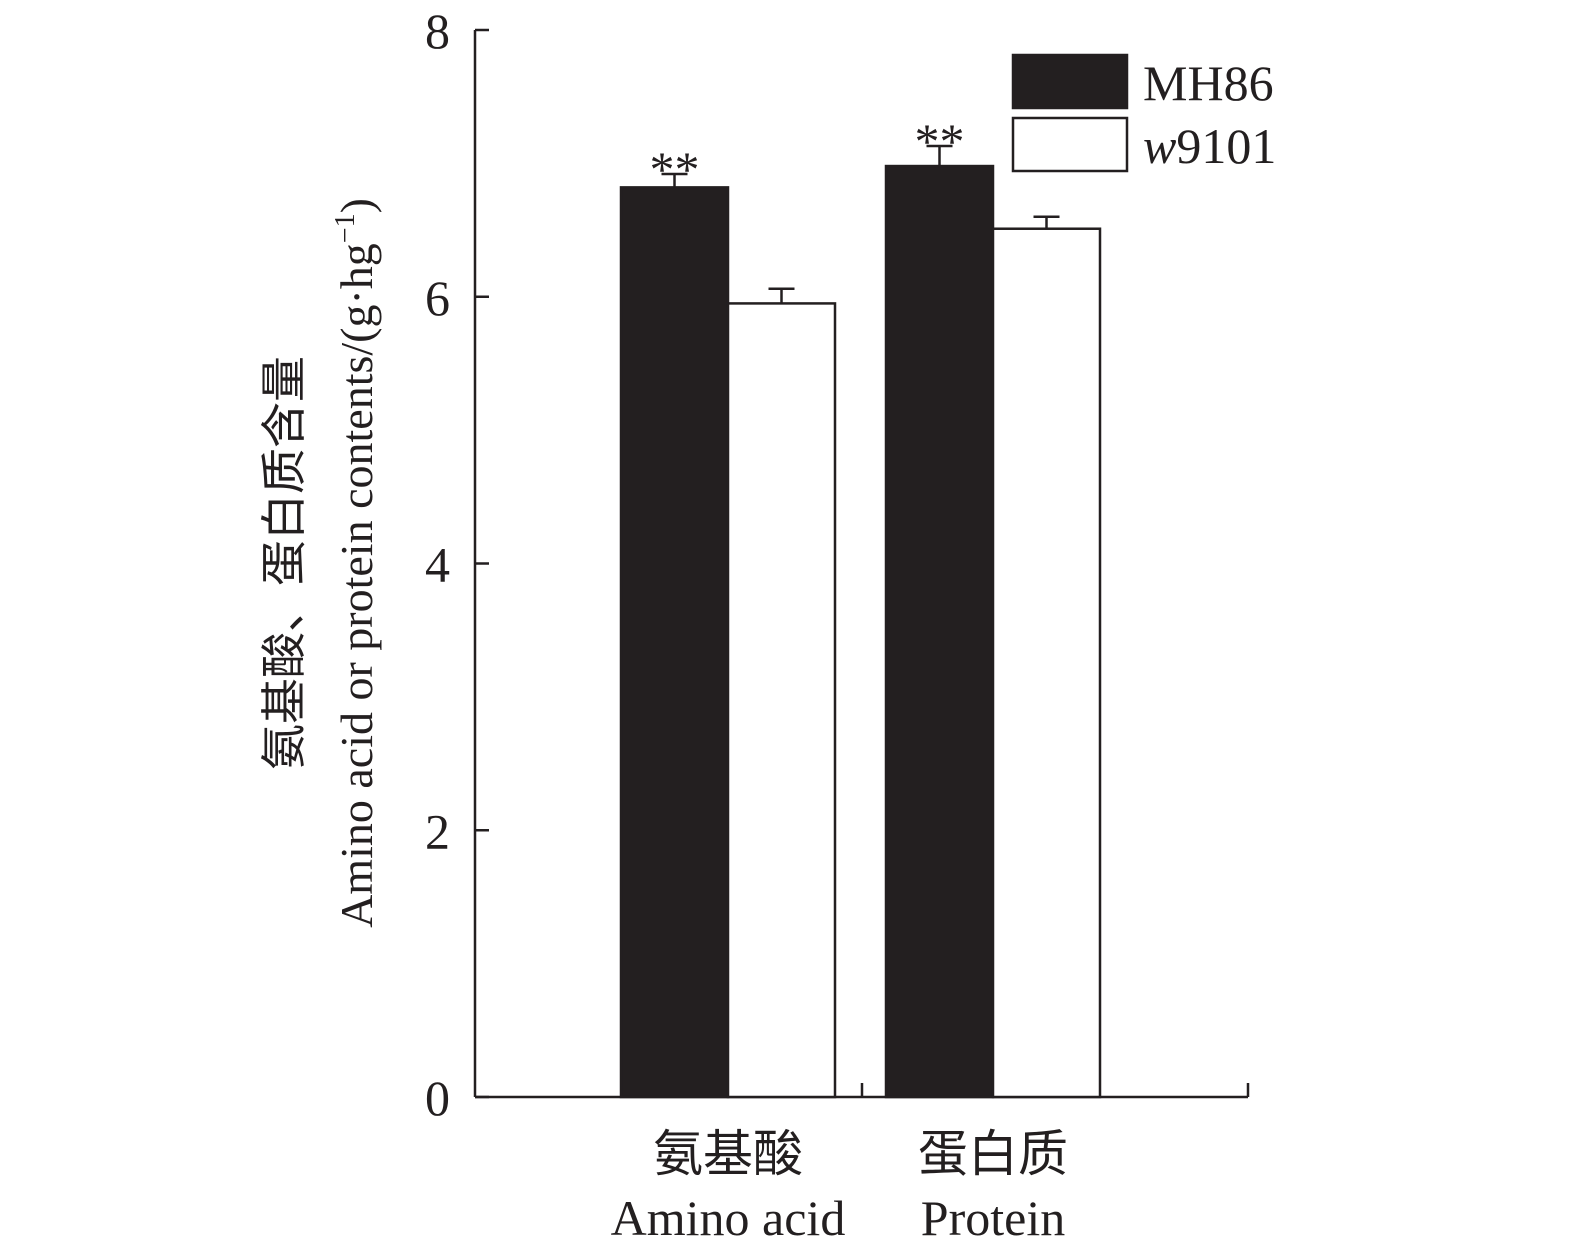 The height and width of the screenshot is (1258, 1575). What do you see at coordinates (993, 1218) in the screenshot?
I see `x-tick-label-en: Protein` at bounding box center [993, 1218].